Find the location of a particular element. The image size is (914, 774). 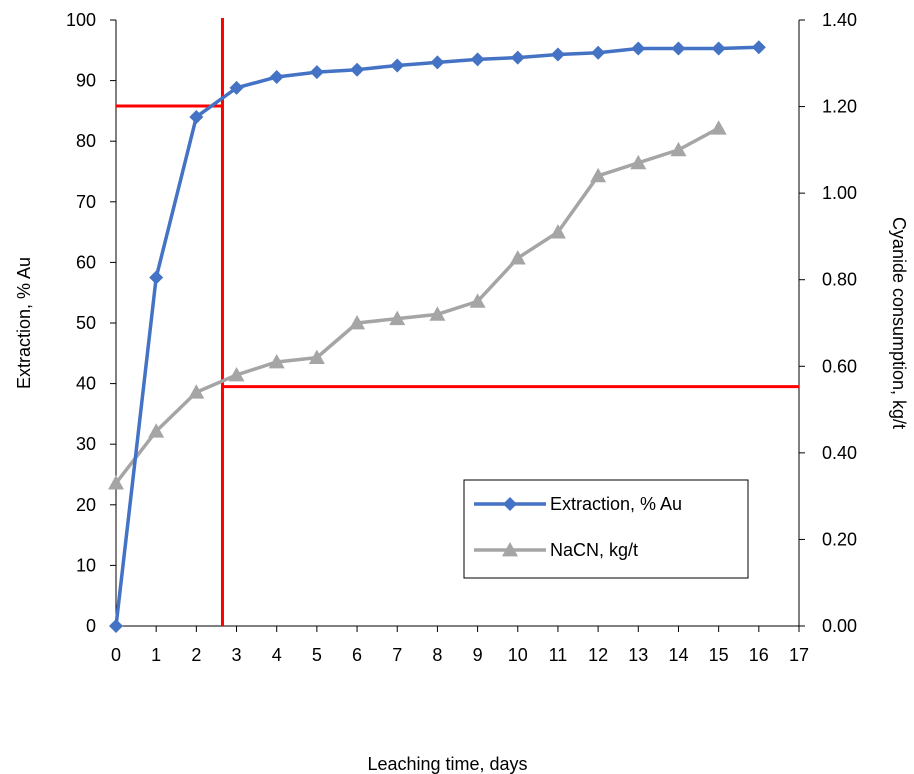

x-tick-label: 14 is located at coordinates (678, 655).